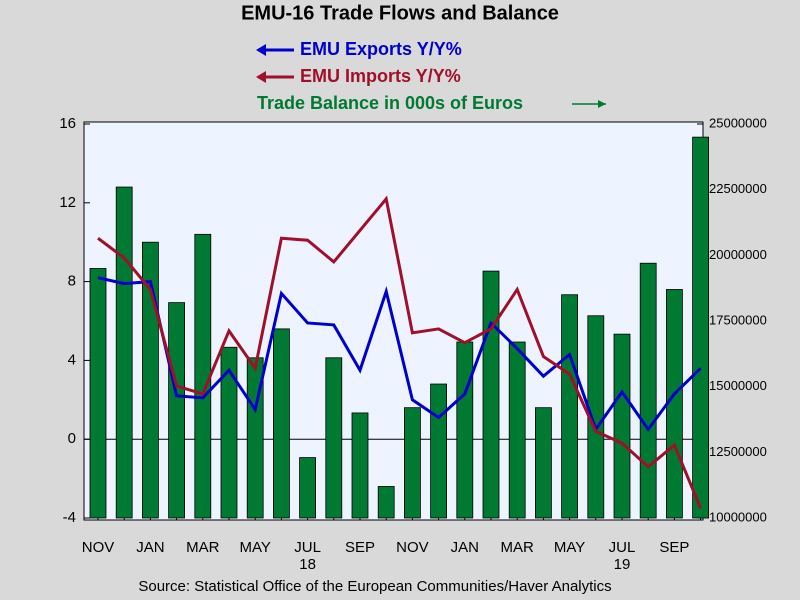 This screenshot has width=800, height=600. Describe the element at coordinates (738, 254) in the screenshot. I see `y2-tick-label: 20000000` at that location.